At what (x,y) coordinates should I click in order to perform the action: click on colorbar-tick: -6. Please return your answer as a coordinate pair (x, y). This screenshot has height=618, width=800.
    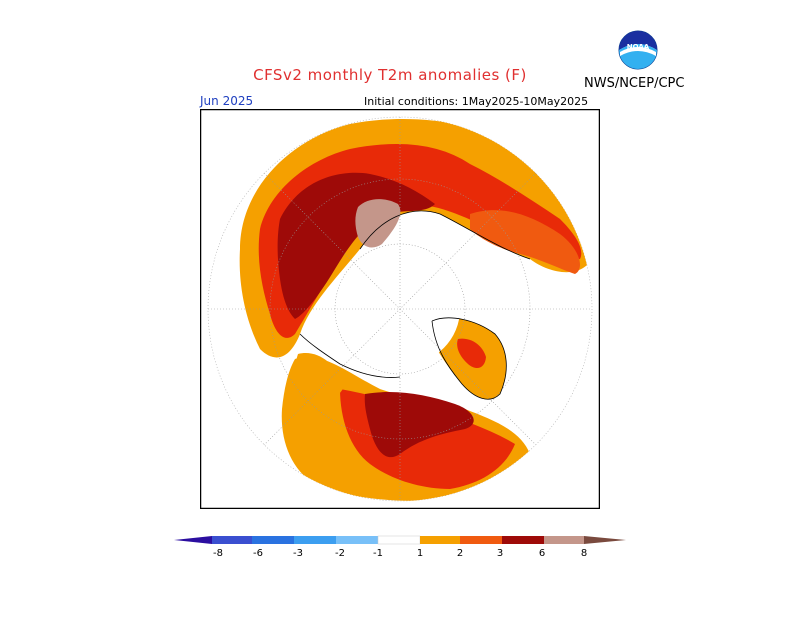
    Looking at the image, I should click on (258, 553).